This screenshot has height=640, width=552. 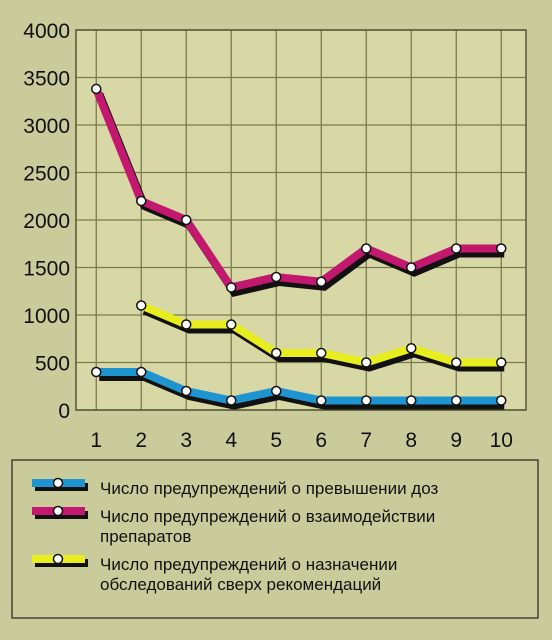 I want to click on y-tick-label: 0, so click(x=64, y=411).